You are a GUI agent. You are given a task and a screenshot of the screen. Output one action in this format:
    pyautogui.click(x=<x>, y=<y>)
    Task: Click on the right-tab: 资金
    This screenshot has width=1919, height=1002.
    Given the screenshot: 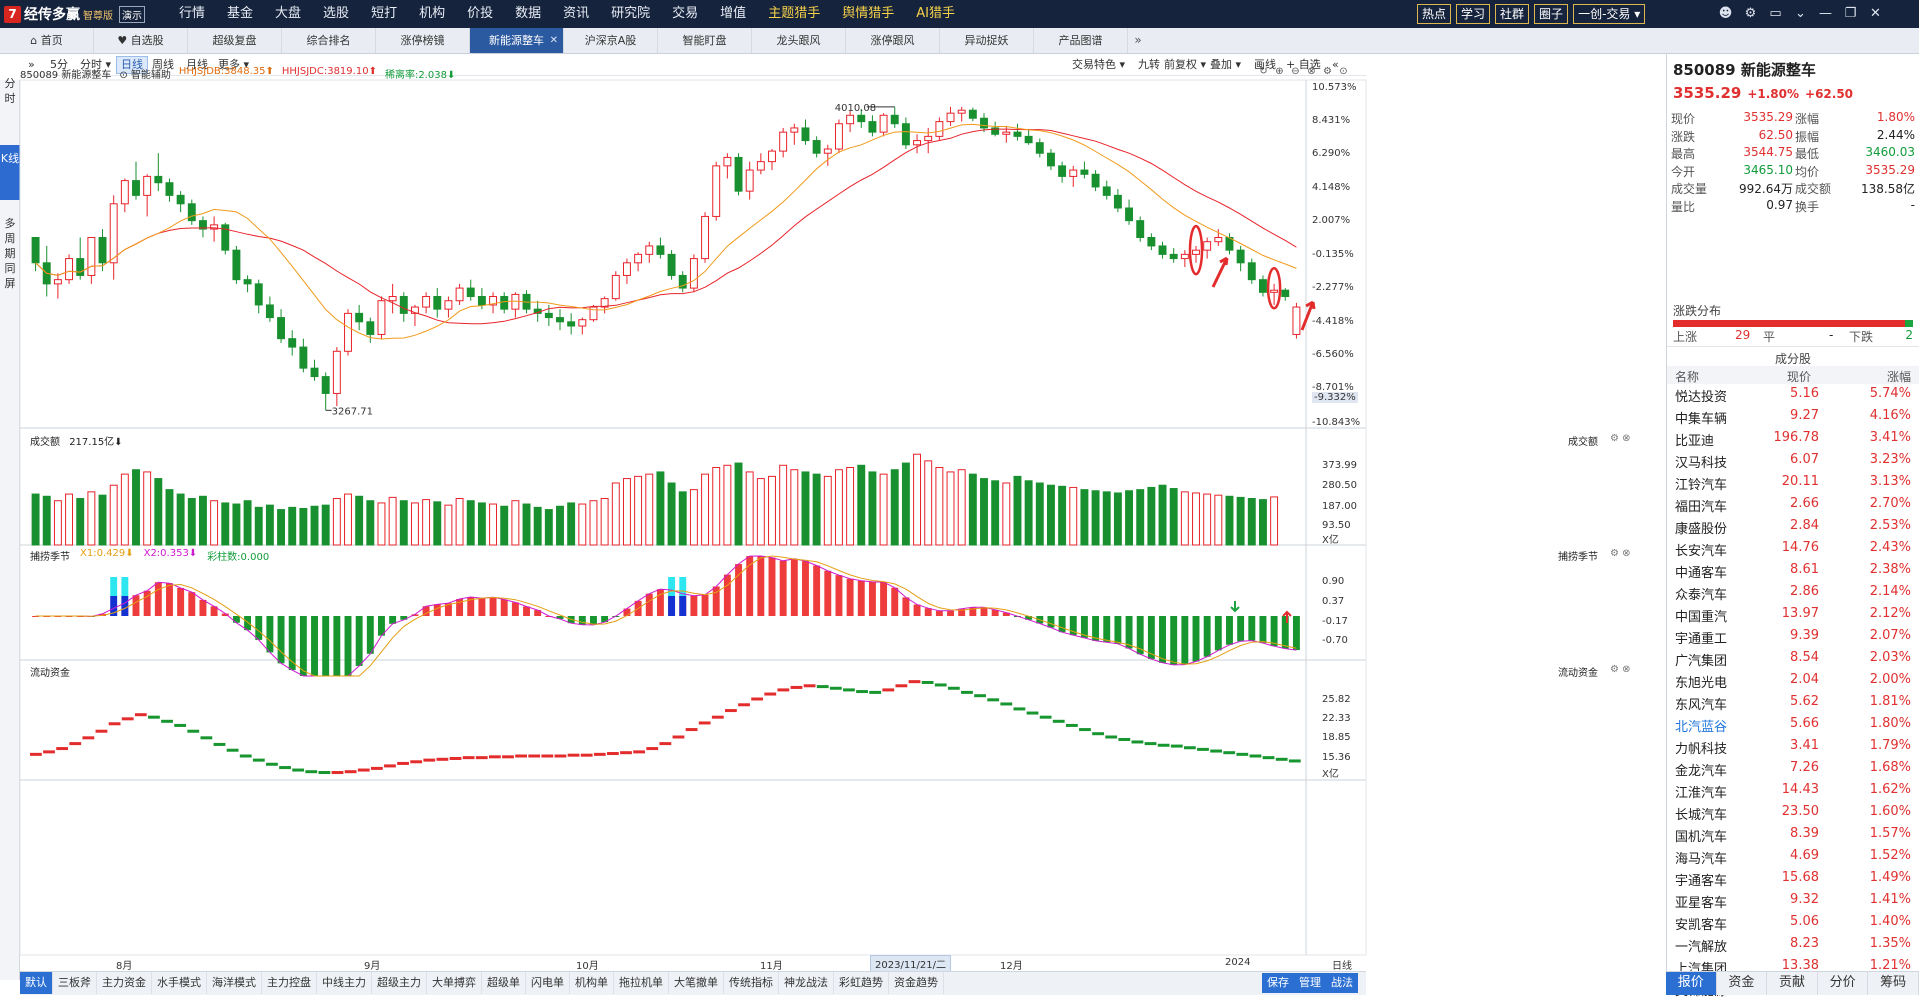 What is the action you would take?
    pyautogui.click(x=1742, y=983)
    